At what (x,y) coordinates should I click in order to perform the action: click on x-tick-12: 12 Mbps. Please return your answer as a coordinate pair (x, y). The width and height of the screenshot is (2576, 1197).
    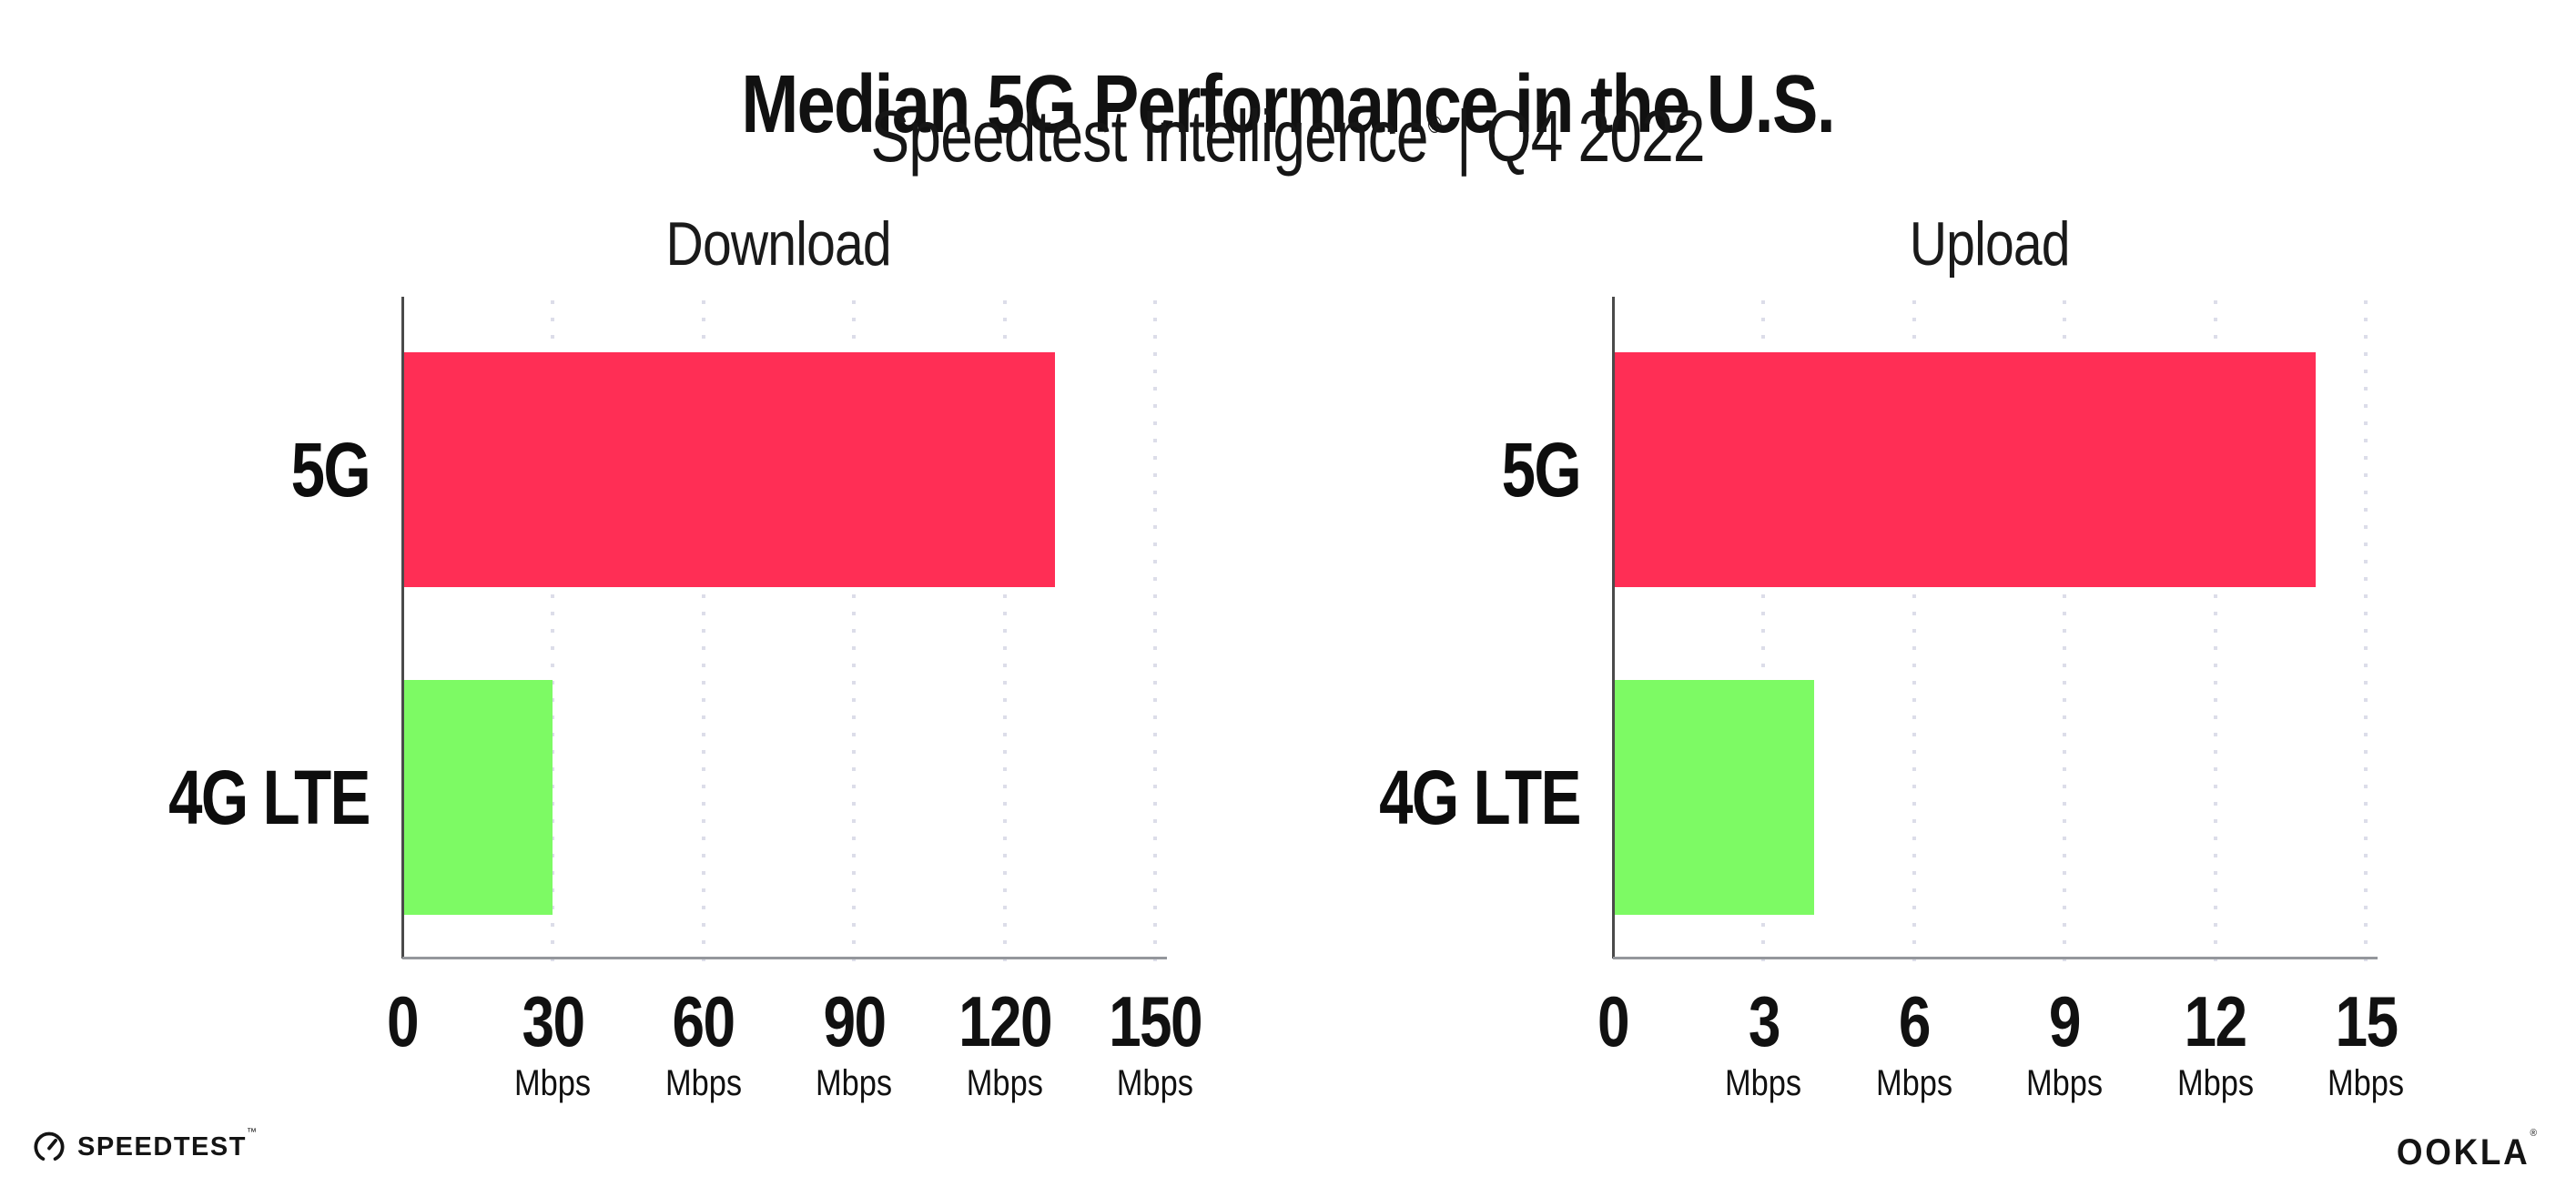
    Looking at the image, I should click on (2215, 1042).